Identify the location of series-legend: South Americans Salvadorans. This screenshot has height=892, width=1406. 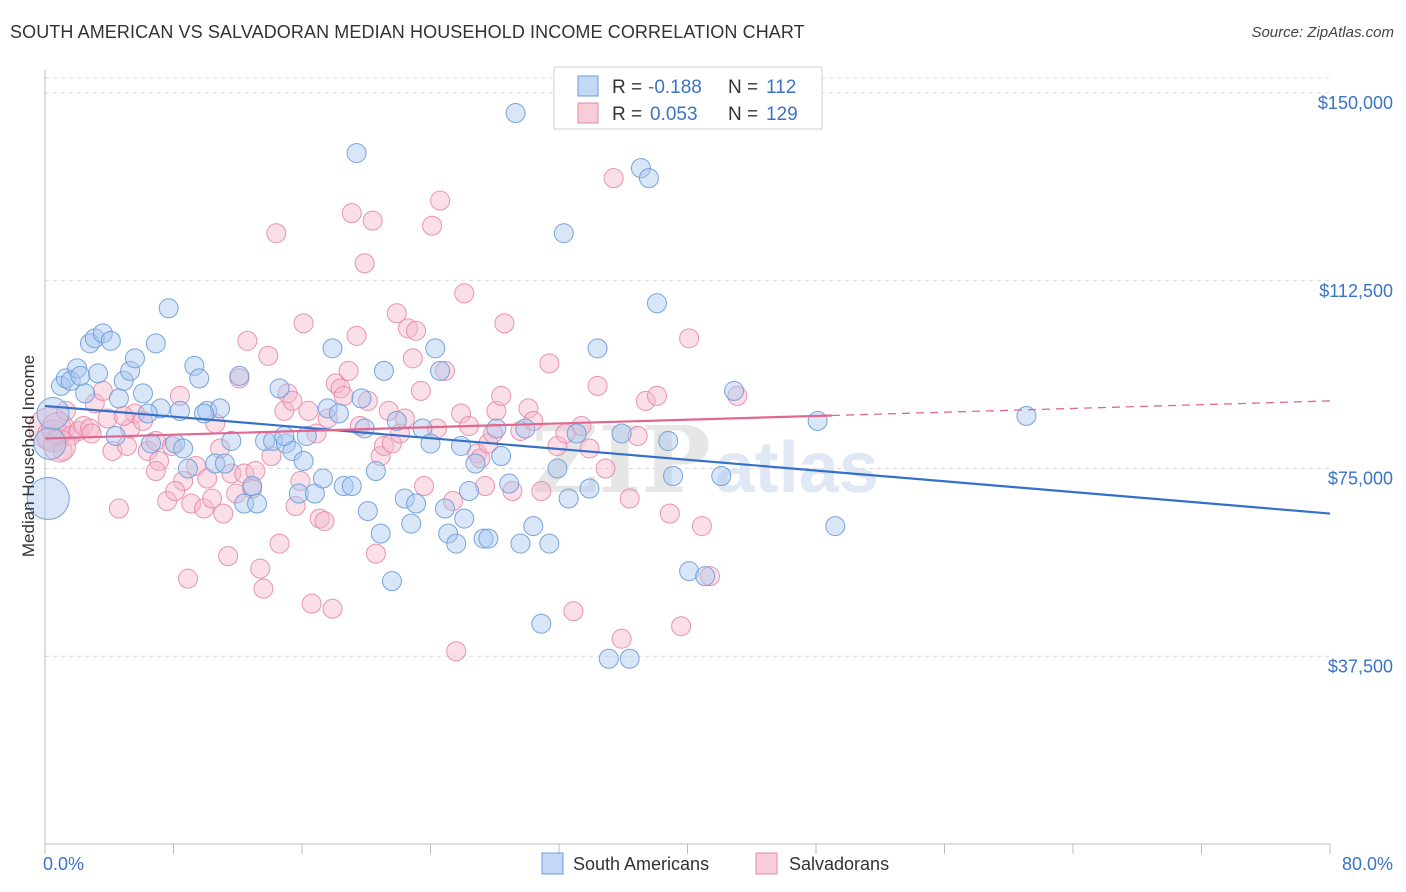
(715, 863).